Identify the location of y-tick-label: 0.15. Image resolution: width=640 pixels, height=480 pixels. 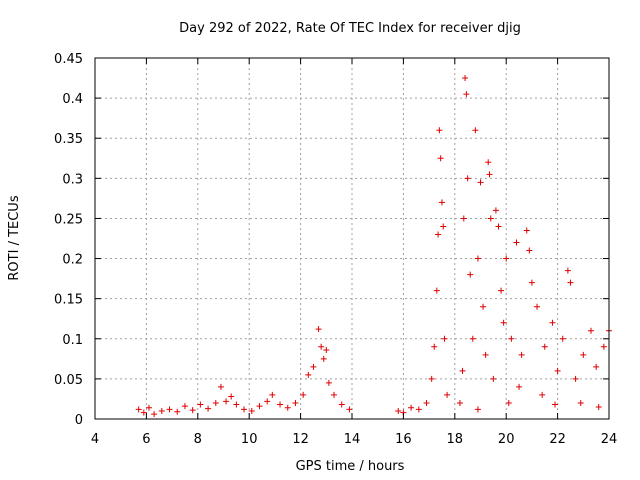
(68, 300).